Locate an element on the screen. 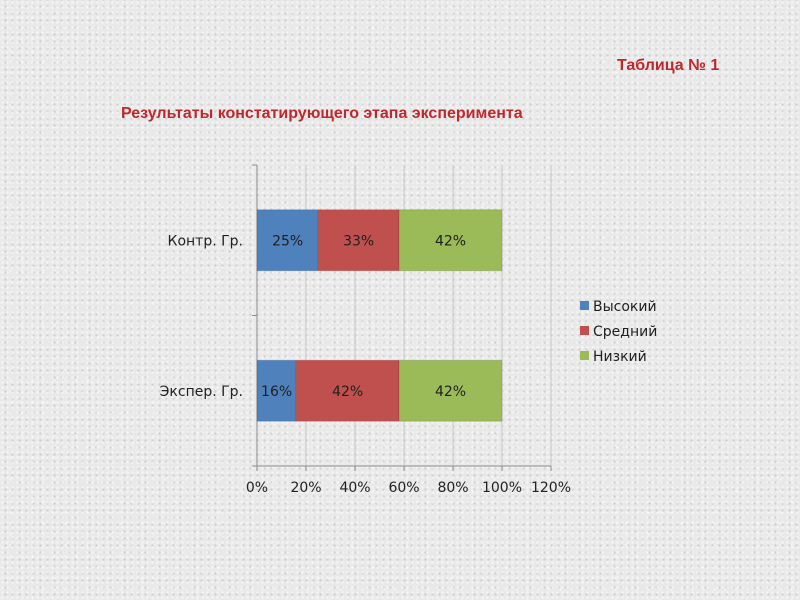 The height and width of the screenshot is (600, 800). x-tick-label: 100% is located at coordinates (502, 488).